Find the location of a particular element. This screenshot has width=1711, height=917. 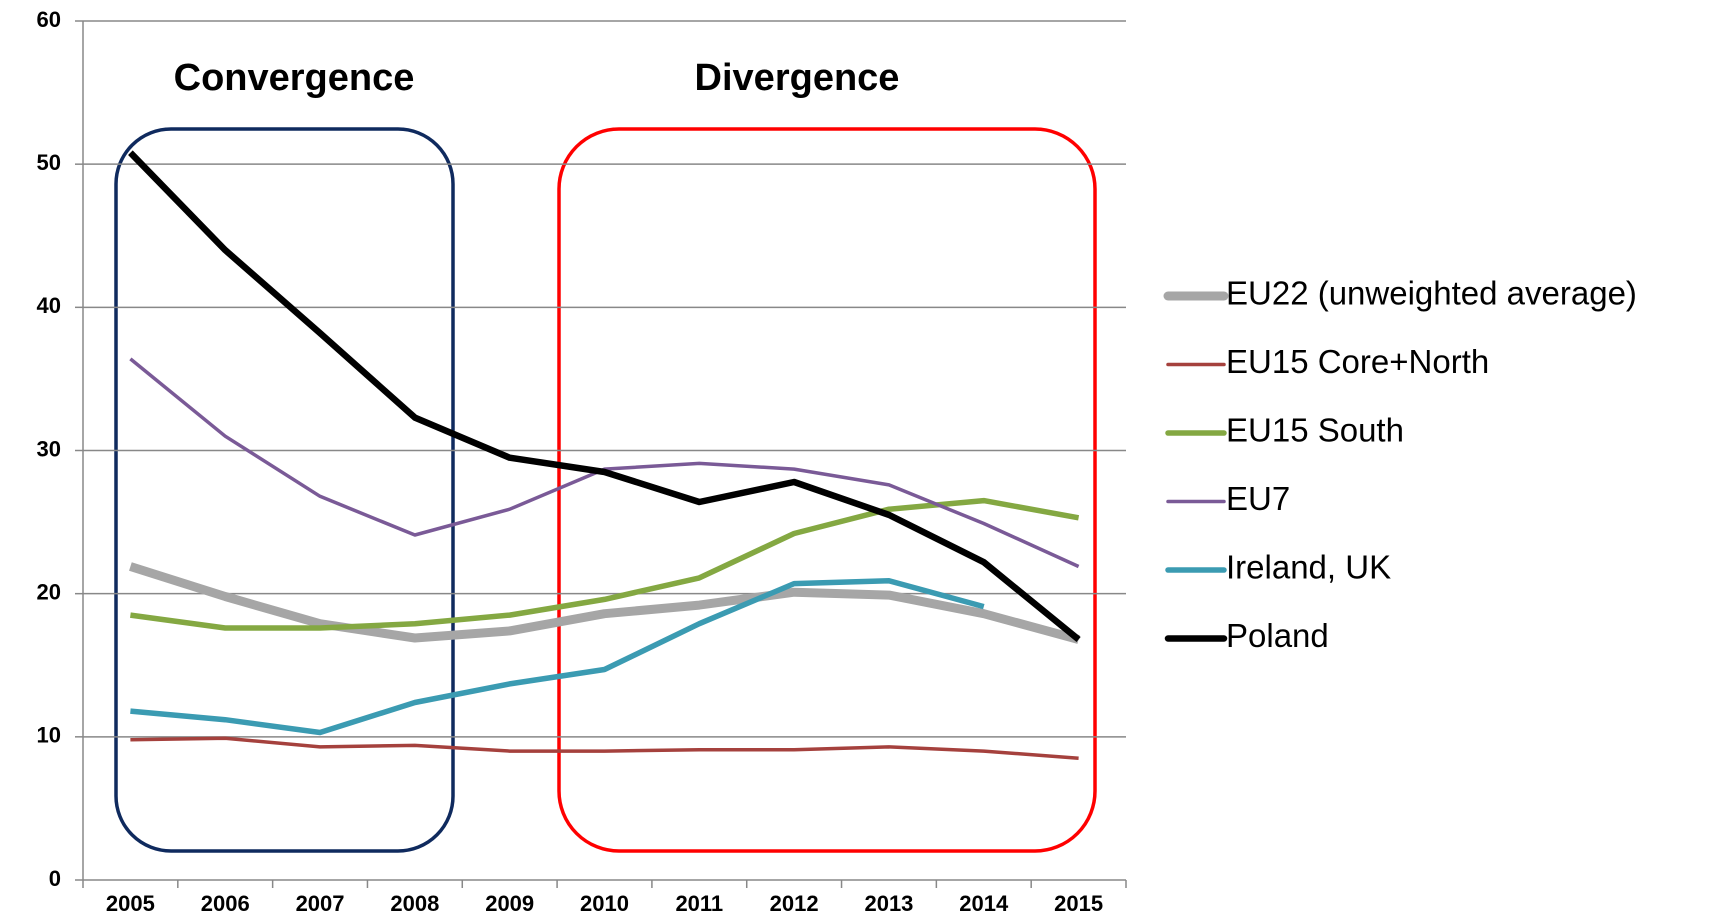

legend-label: EU15 South is located at coordinates (1315, 430).